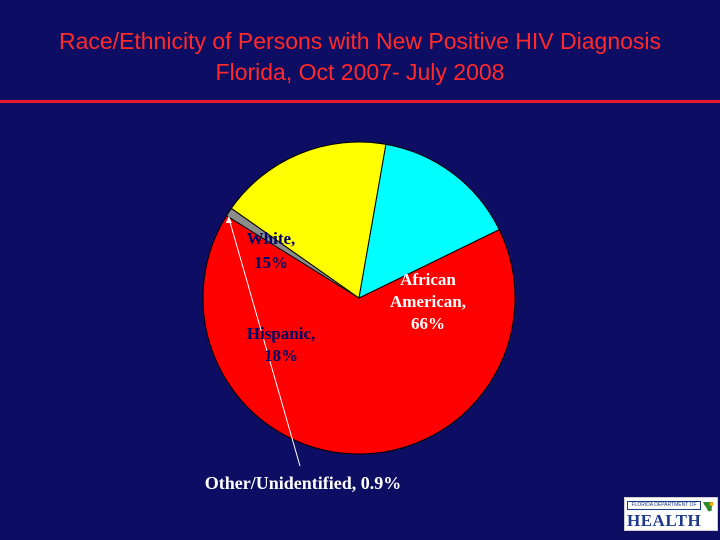 The image size is (720, 540). What do you see at coordinates (271, 262) in the screenshot?
I see `pie-label-white-line-2: 15%` at bounding box center [271, 262].